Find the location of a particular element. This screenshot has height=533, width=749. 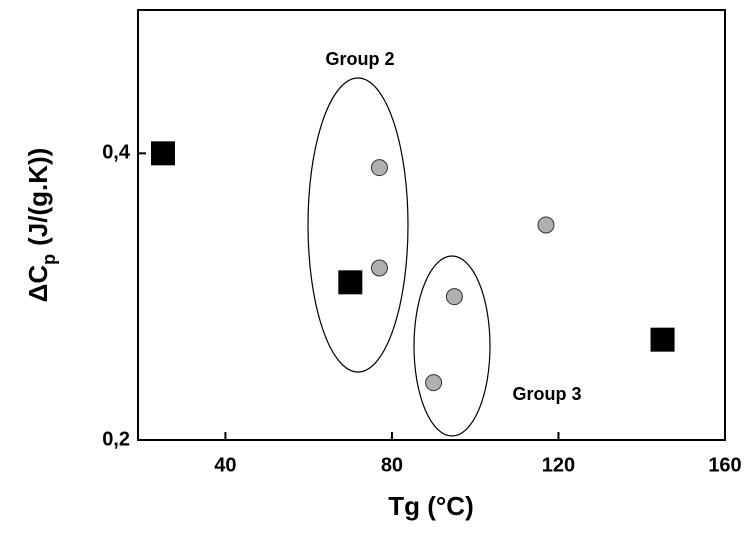

y-axis-label-part: ΔC is located at coordinates (38, 284).